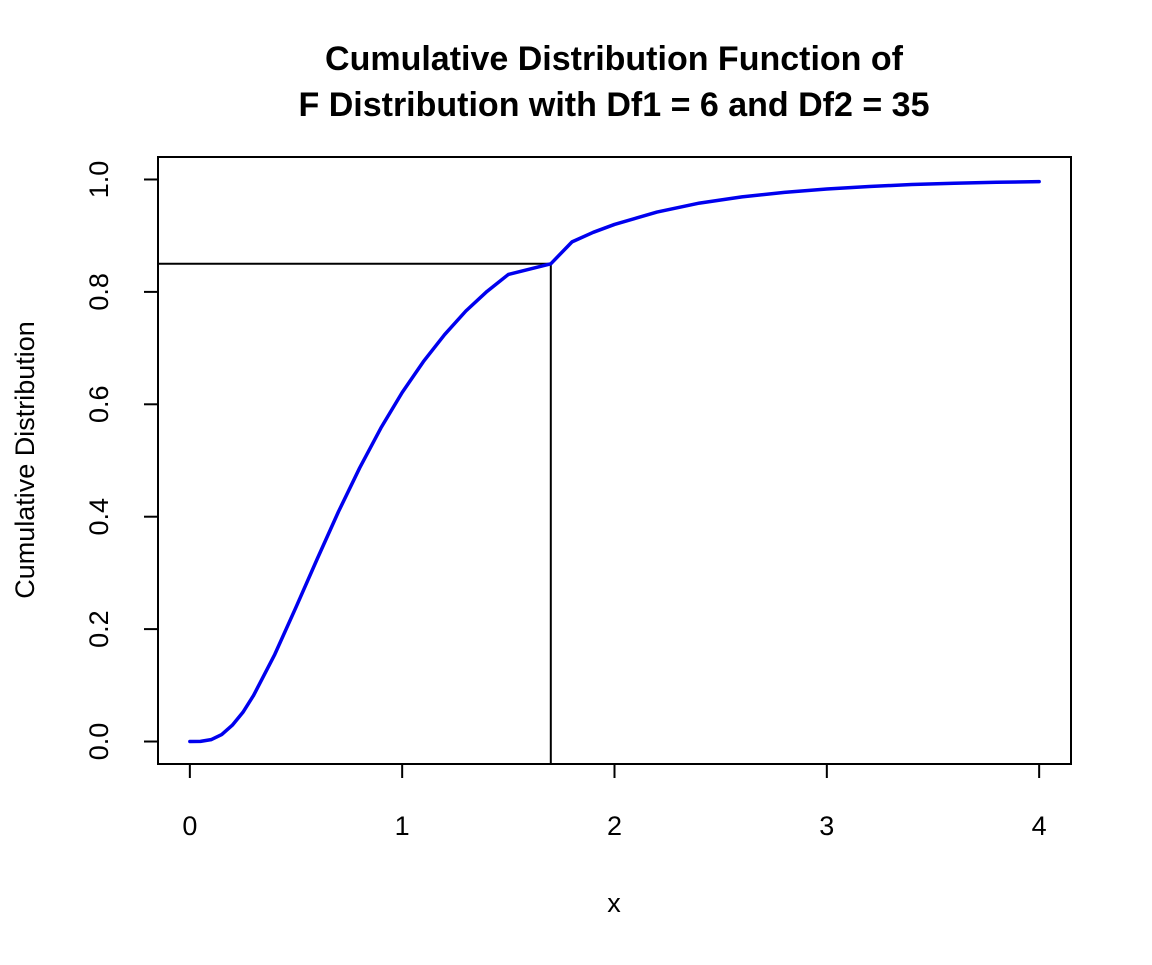 Image resolution: width=1152 pixels, height=965 pixels. Describe the element at coordinates (189, 826) in the screenshot. I see `x-tick-label: 0` at that location.